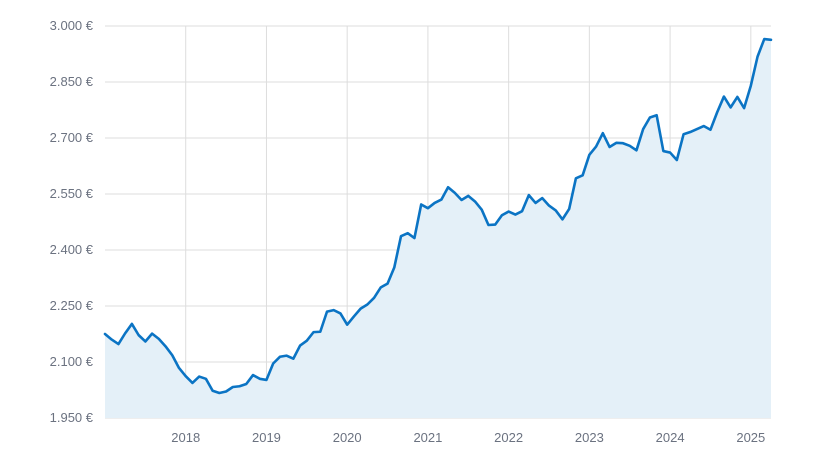  Describe the element at coordinates (72, 137) in the screenshot. I see `y-tick-label: 2.700 €` at that location.